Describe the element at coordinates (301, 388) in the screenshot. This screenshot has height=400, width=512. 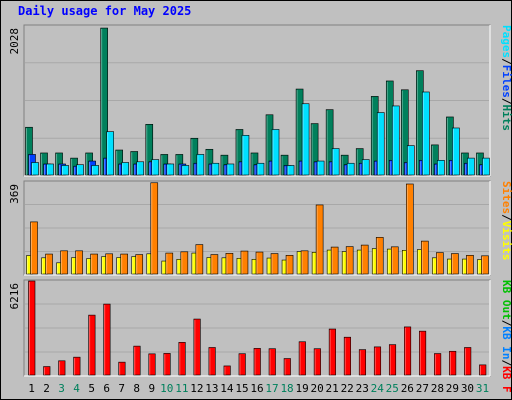
I see `x-tick-label: 19` at that location.